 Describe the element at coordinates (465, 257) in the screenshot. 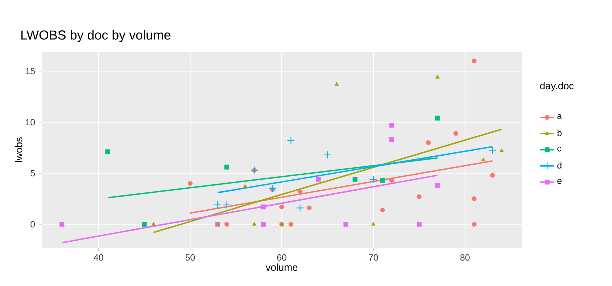

I see `x-tick-label: 80` at that location.